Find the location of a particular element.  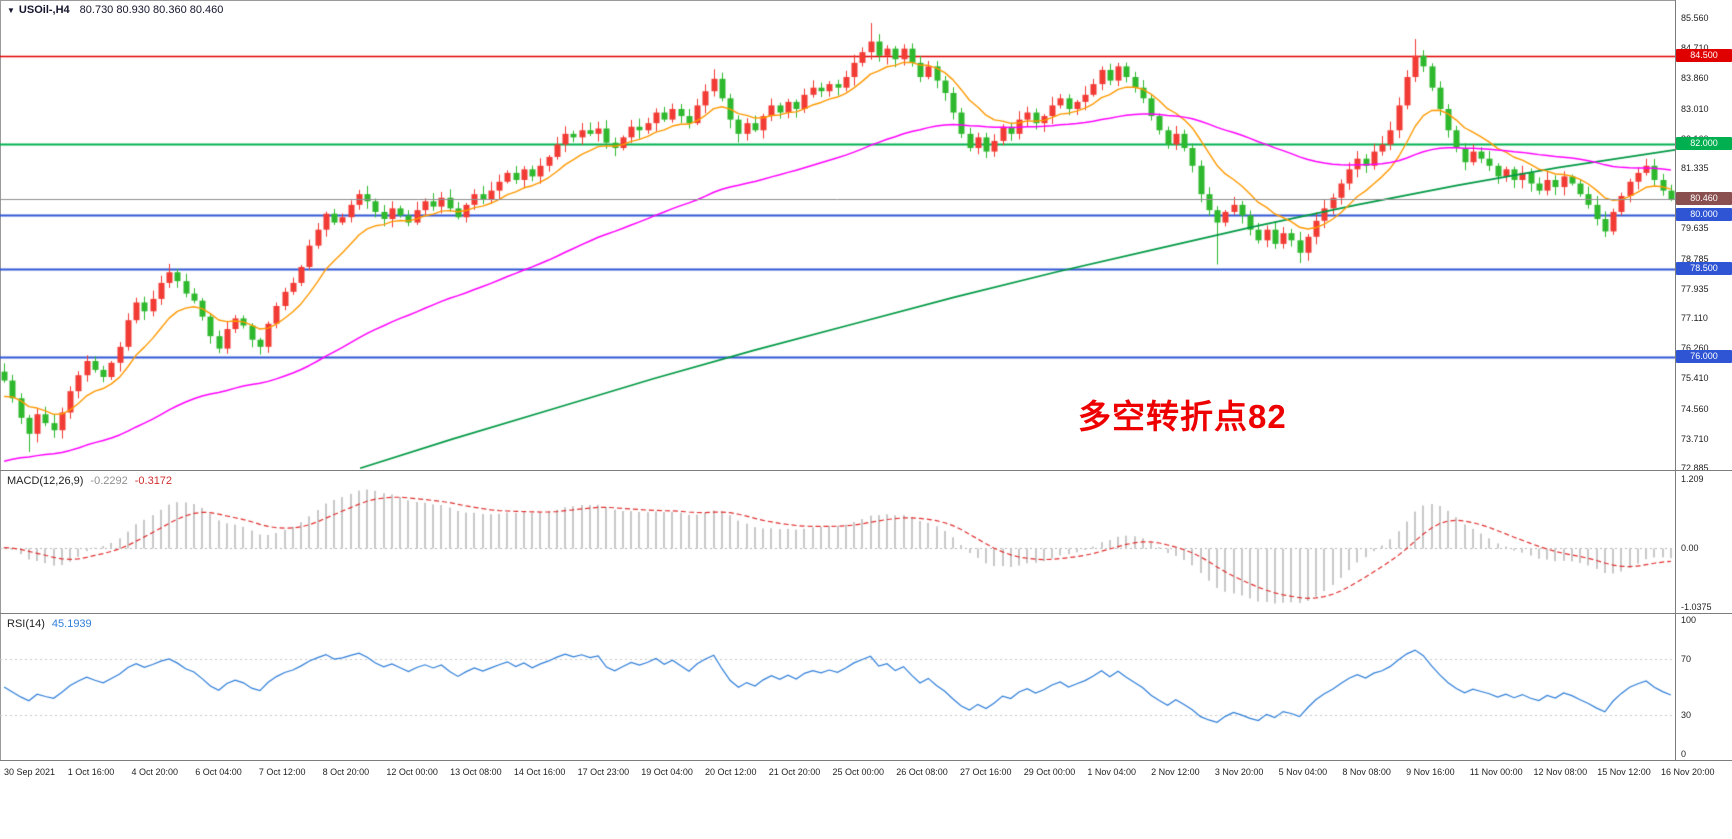

price-axis-label: 73.710 is located at coordinates (1695, 438).